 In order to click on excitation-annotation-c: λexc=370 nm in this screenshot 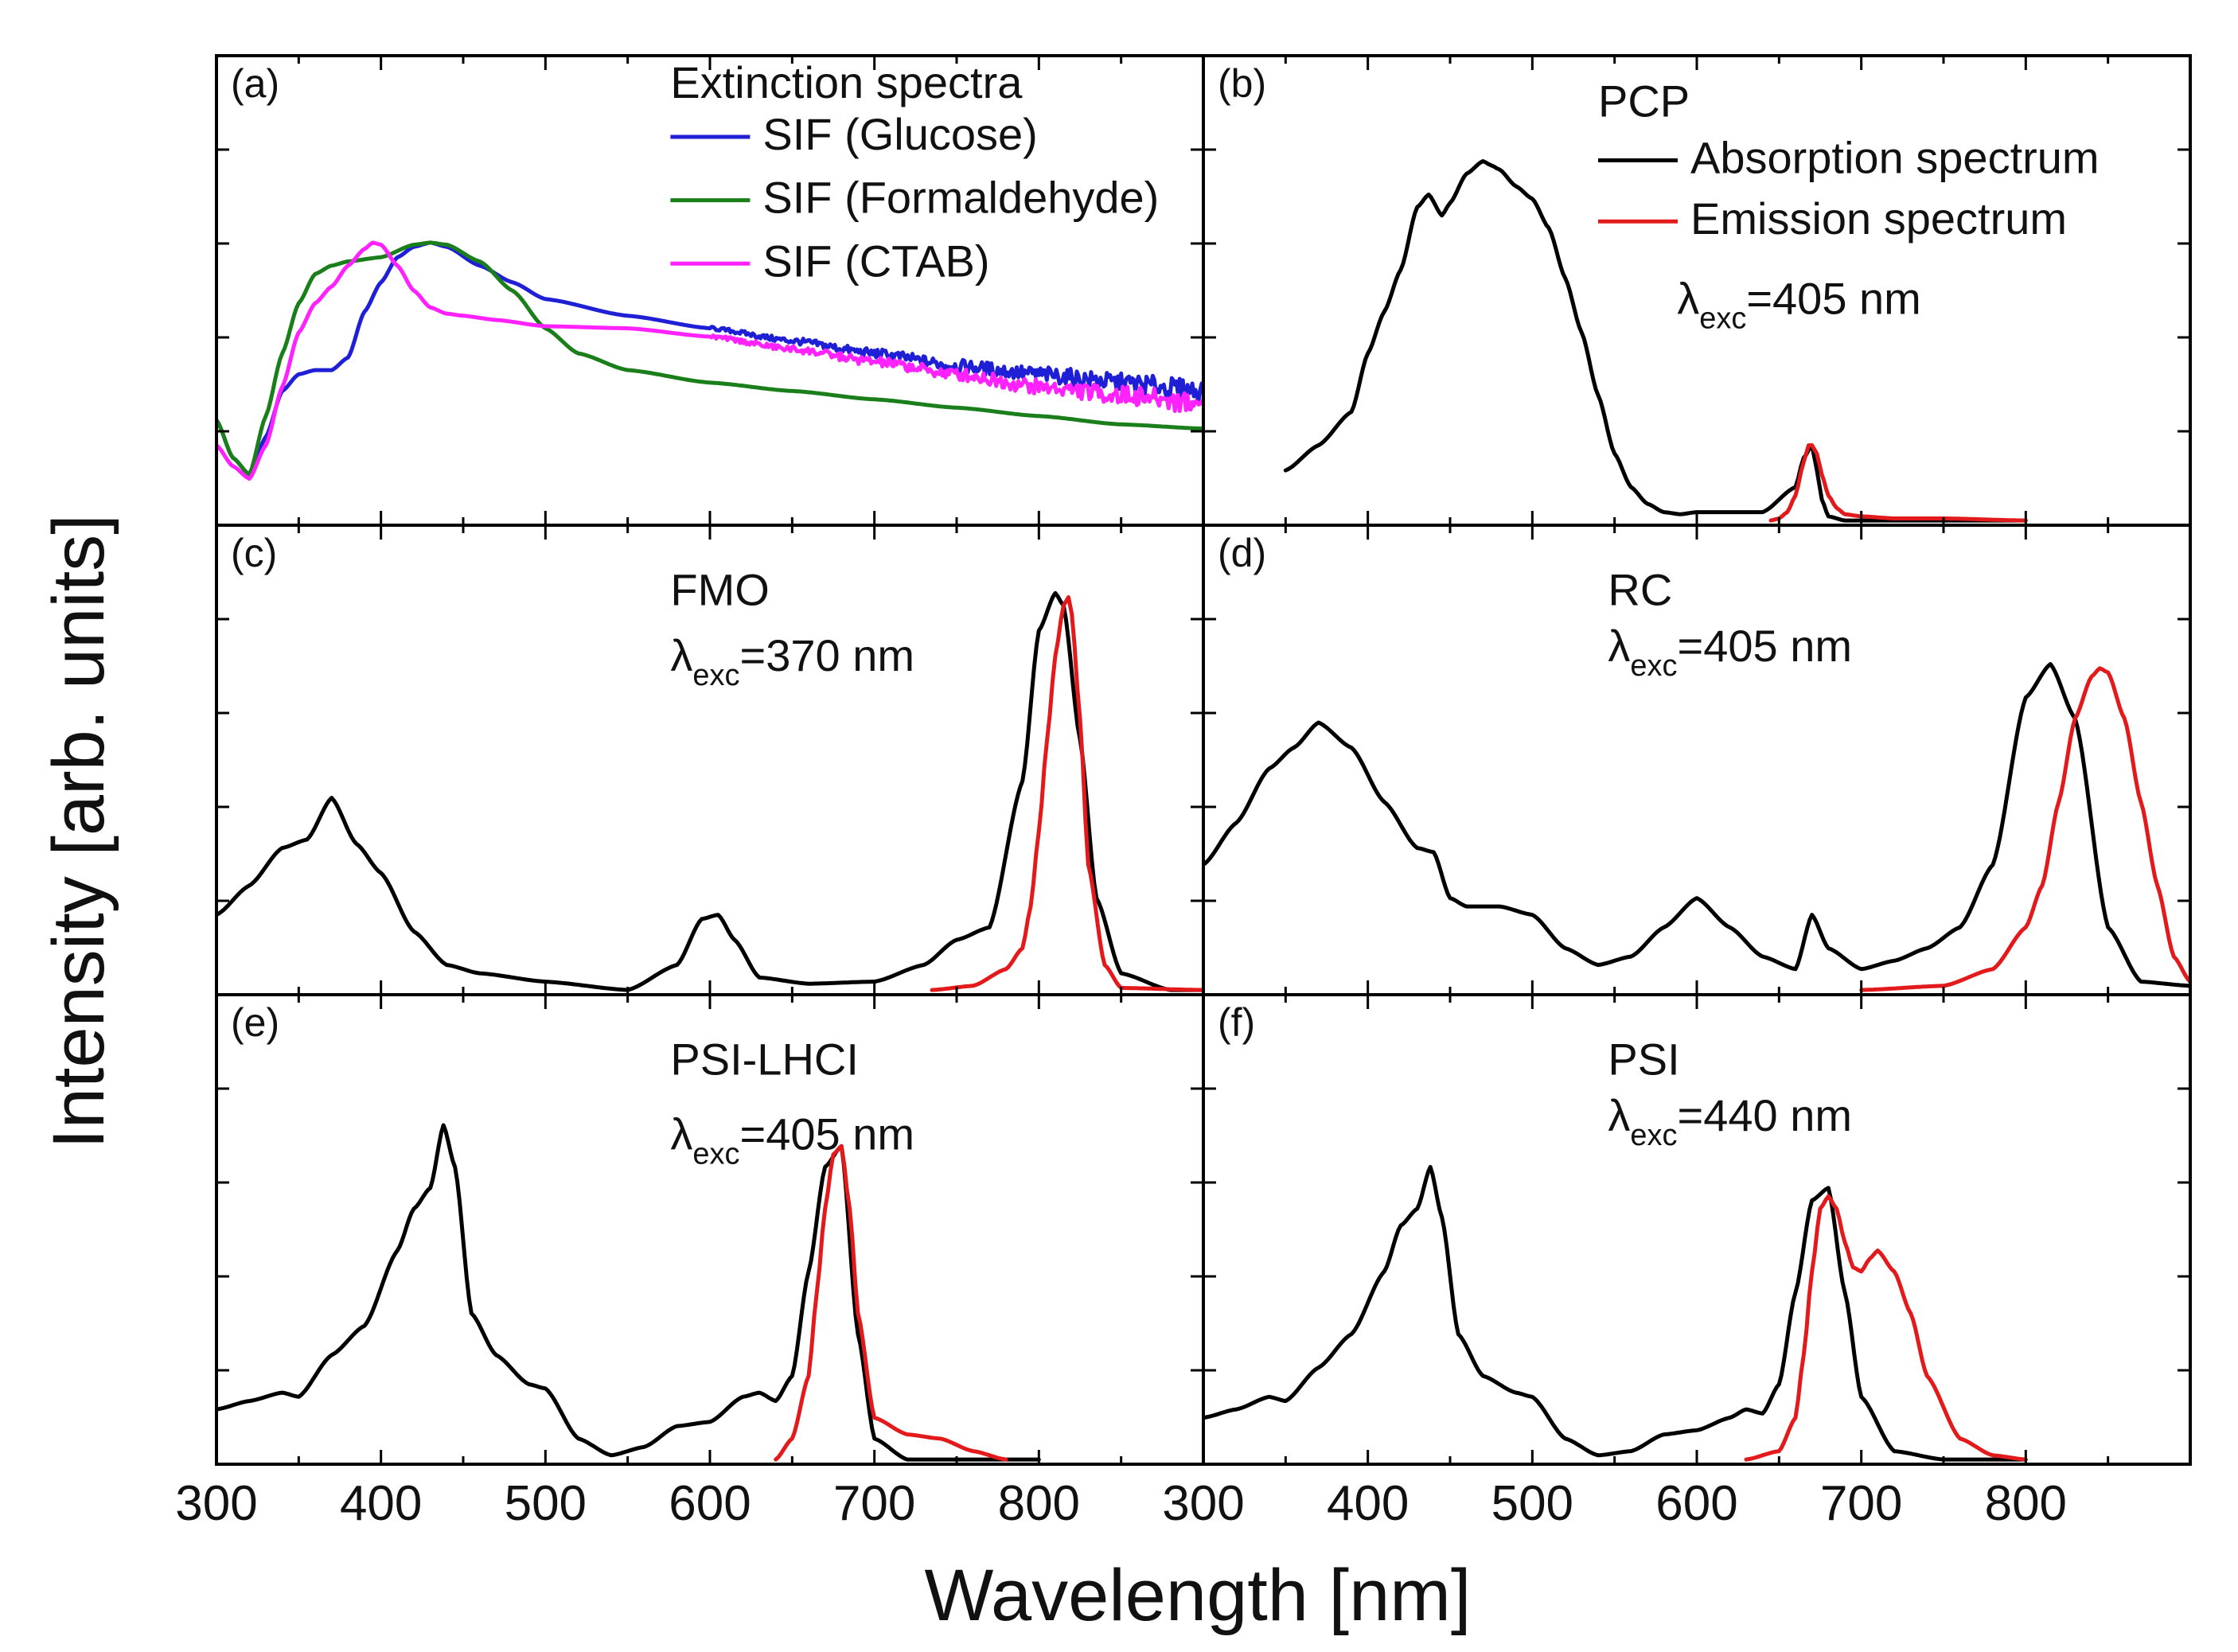, I will do `click(792, 661)`.